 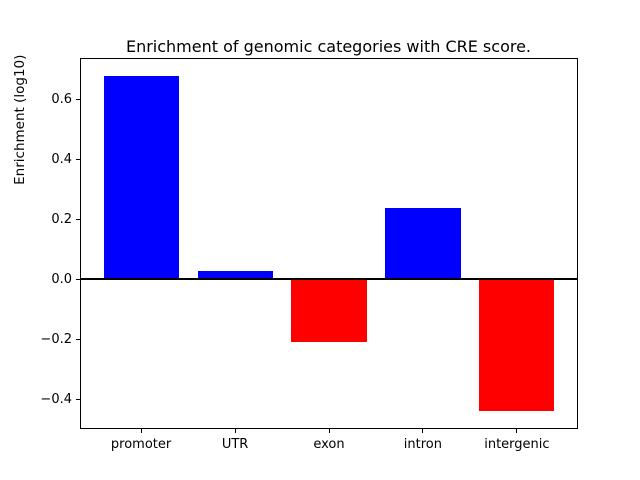 I want to click on ytick-label: 0.4, so click(x=61, y=160).